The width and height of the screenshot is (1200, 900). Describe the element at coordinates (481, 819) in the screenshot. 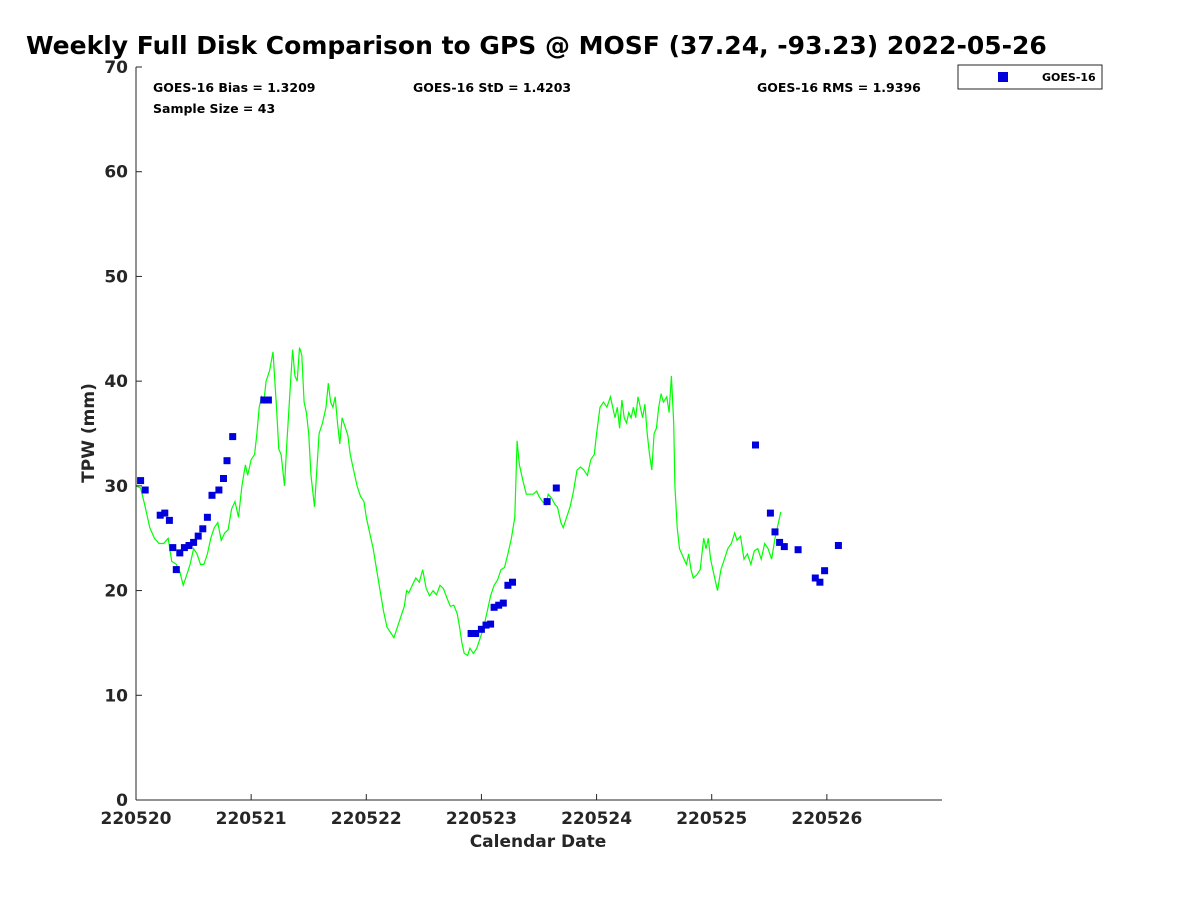

I see `x-tick-label: 220523` at that location.